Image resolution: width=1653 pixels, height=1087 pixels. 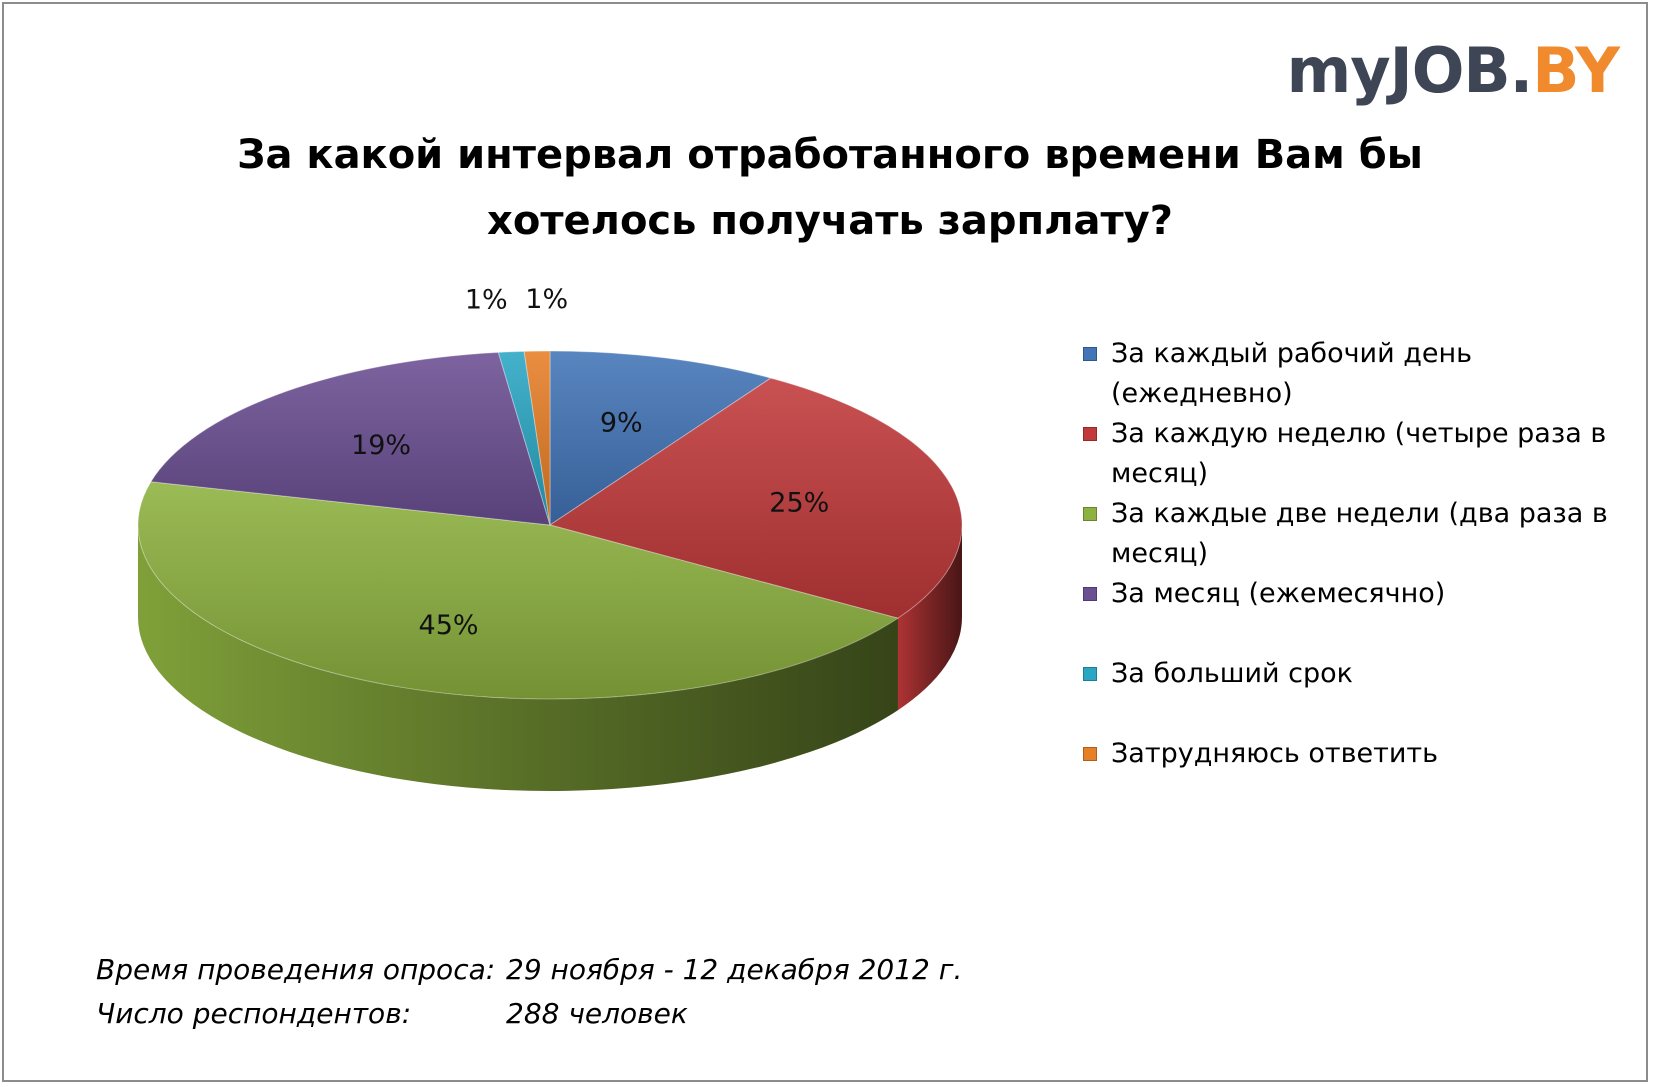 I want to click on data-label-3: 19%, so click(x=381, y=445).